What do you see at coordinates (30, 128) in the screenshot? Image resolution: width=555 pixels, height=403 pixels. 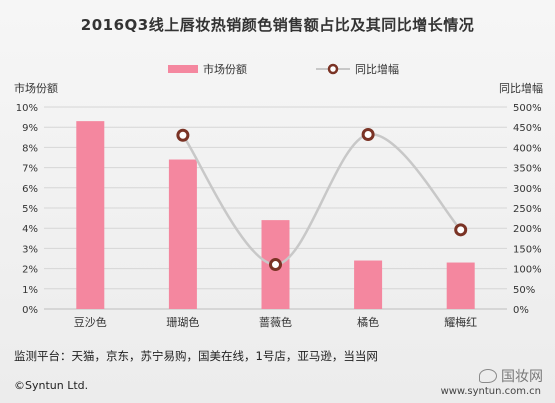 I see `y-tick-label: 9%` at bounding box center [30, 128].